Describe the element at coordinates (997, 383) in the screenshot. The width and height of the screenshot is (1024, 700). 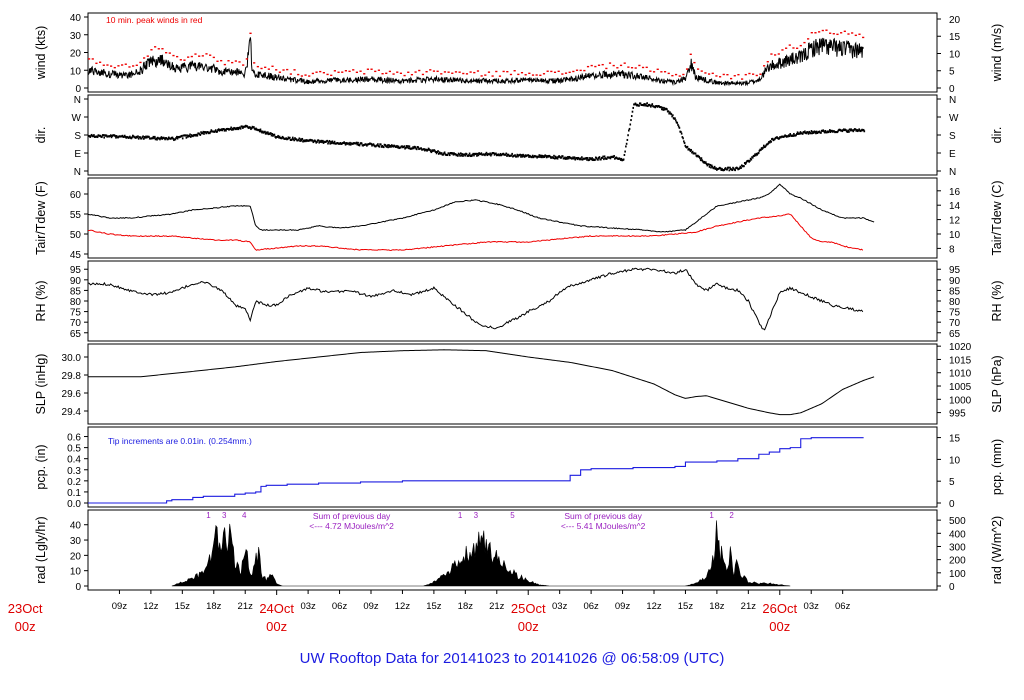
I see `ylabel-right-slp: SLP (hPa)` at that location.